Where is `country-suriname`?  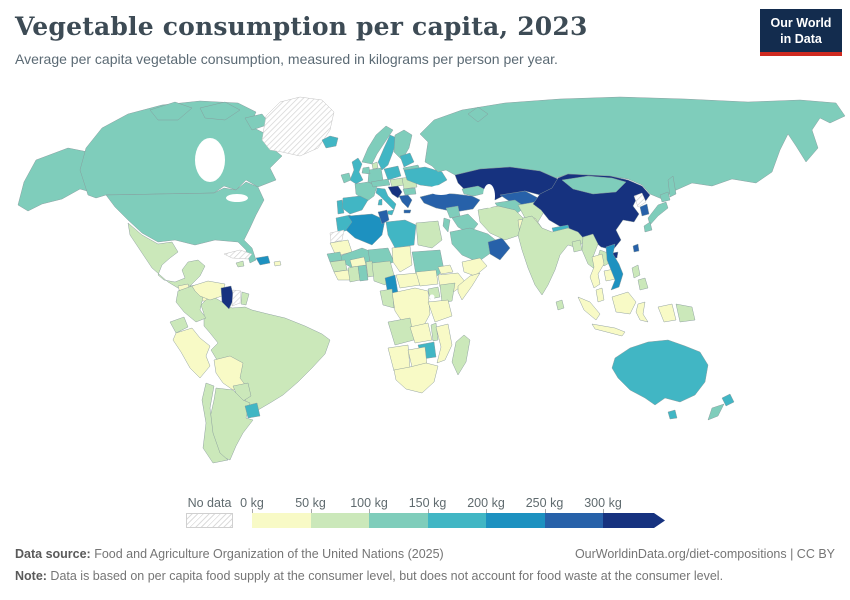 country-suriname is located at coordinates (236, 298).